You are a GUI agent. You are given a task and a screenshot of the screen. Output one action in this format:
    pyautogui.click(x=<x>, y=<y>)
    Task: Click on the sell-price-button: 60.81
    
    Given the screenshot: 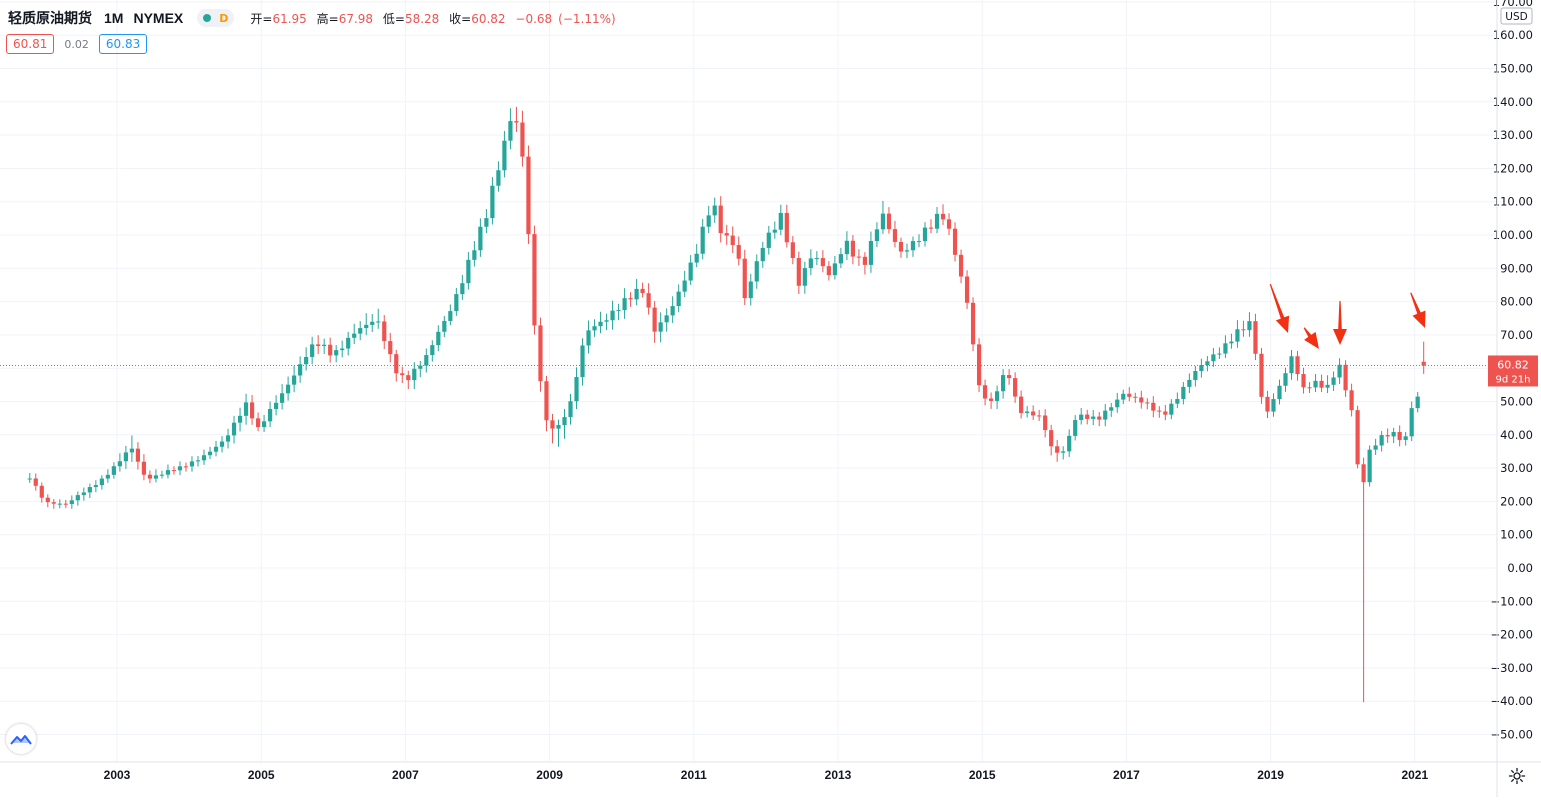 What is the action you would take?
    pyautogui.click(x=30, y=44)
    